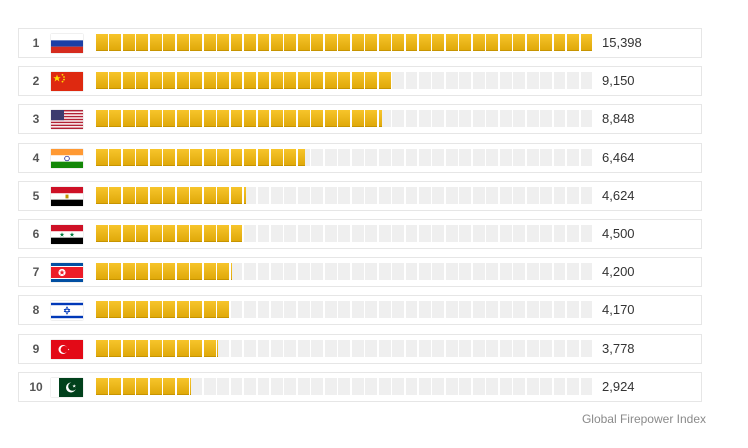 The height and width of the screenshot is (448, 748). Describe the element at coordinates (67, 82) in the screenshot. I see `china-flag-icon` at that location.